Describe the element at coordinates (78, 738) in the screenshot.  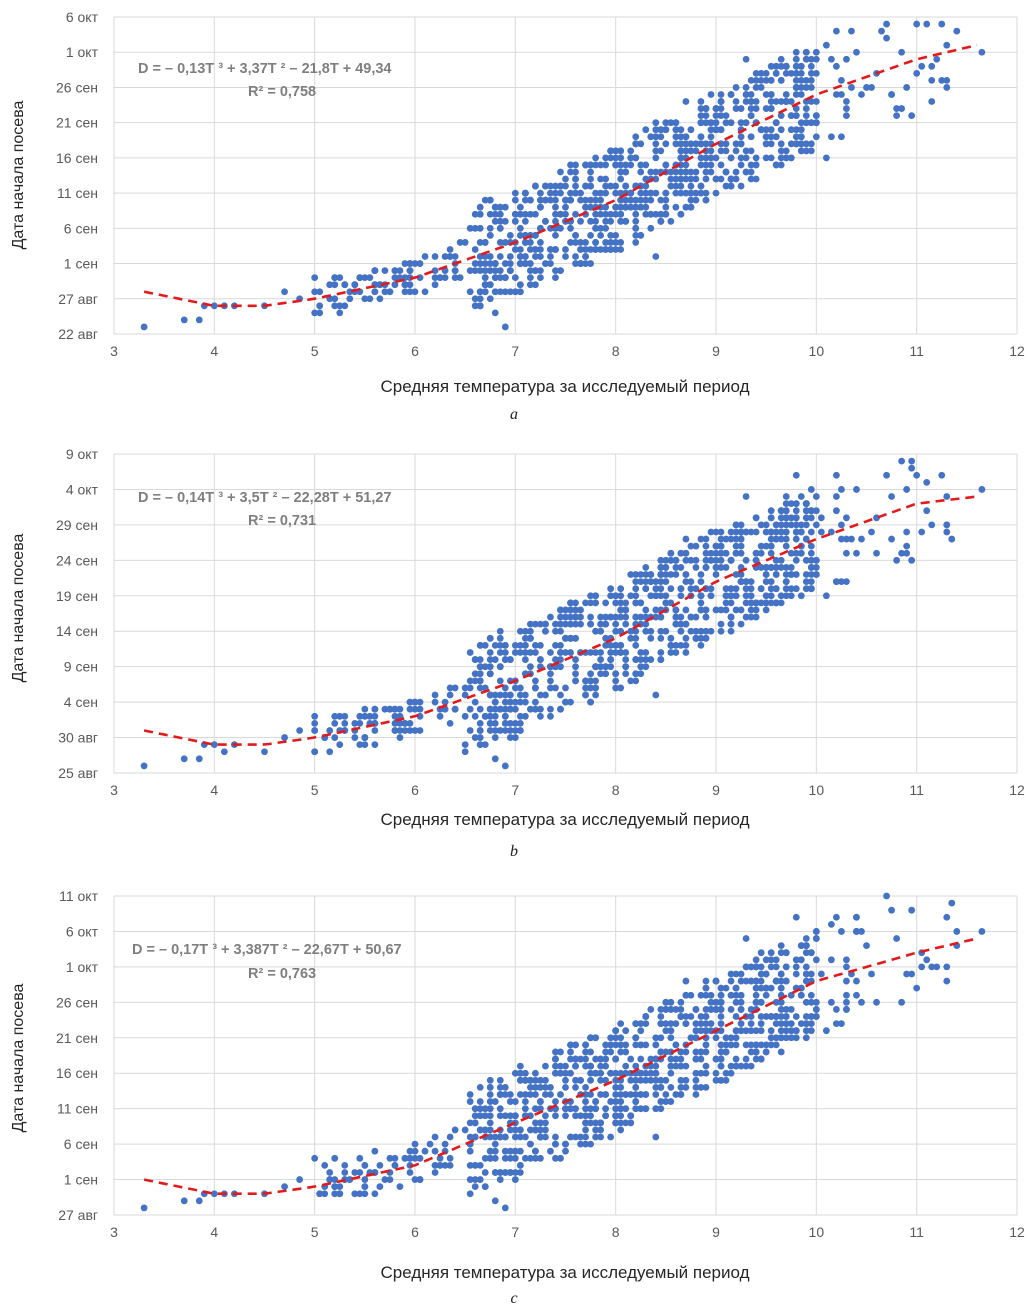
I see `y-tick-label: 30 авг` at that location.